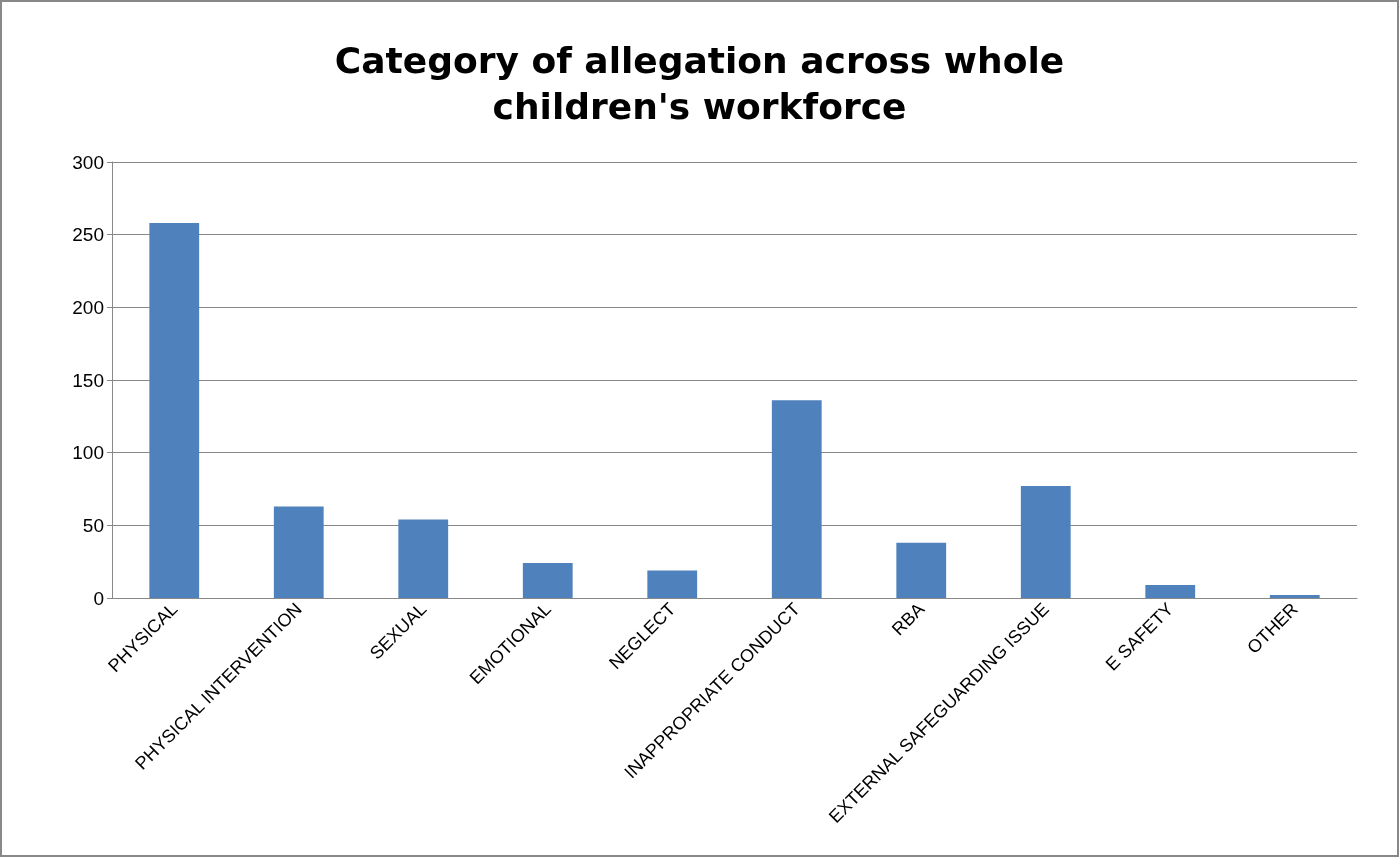  Describe the element at coordinates (88, 235) in the screenshot. I see `y-tick-label: 250` at that location.